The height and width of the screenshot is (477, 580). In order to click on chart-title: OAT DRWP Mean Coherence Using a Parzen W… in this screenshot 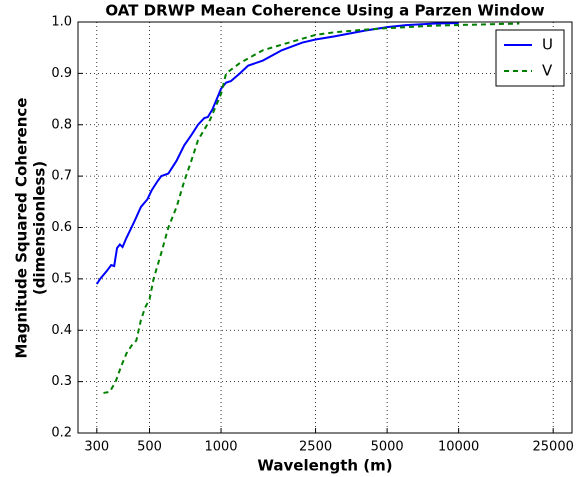, I will do `click(324, 11)`.